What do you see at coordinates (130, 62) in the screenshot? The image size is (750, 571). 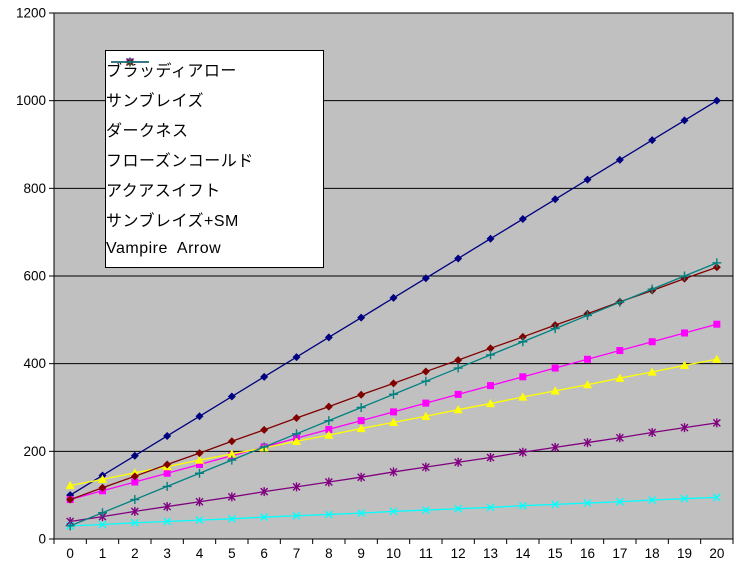 I see `legend-plus-marker-icon` at bounding box center [130, 62].